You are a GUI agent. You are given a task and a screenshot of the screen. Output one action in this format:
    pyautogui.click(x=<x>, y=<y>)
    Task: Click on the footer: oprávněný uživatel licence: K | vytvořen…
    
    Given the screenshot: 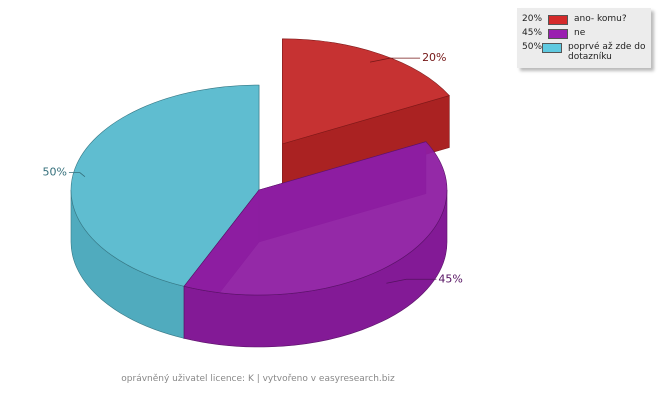 What is the action you would take?
    pyautogui.click(x=258, y=379)
    